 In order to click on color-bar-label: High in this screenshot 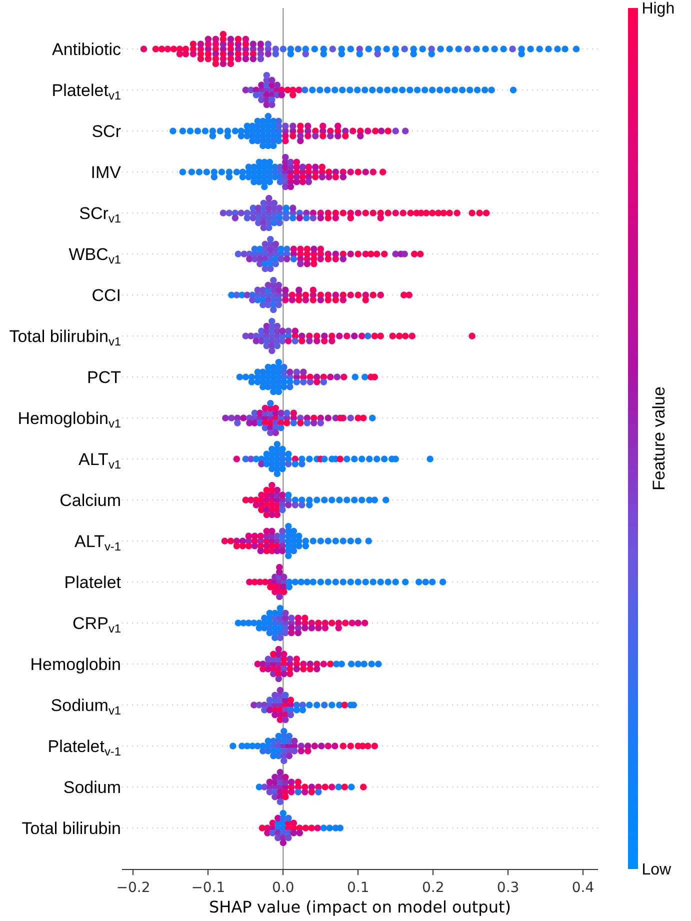, I will do `click(658, 9)`.